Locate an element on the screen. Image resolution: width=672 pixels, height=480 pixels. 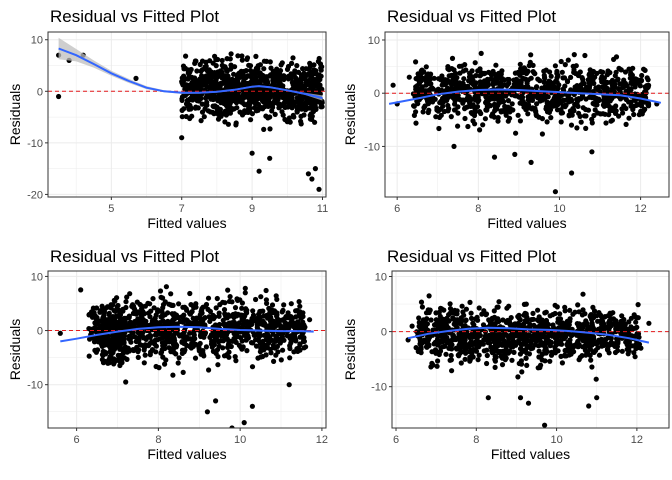
y-tick-label: 0 is located at coordinates (377, 94).